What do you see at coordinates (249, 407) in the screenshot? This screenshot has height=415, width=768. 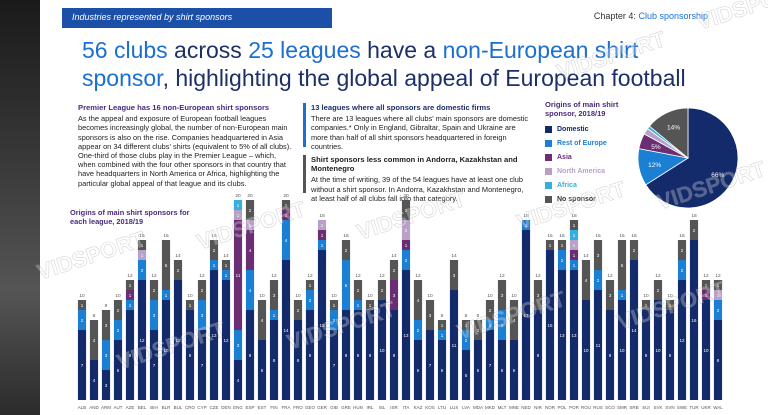 I see `category-tick-label: ESP` at bounding box center [249, 407].